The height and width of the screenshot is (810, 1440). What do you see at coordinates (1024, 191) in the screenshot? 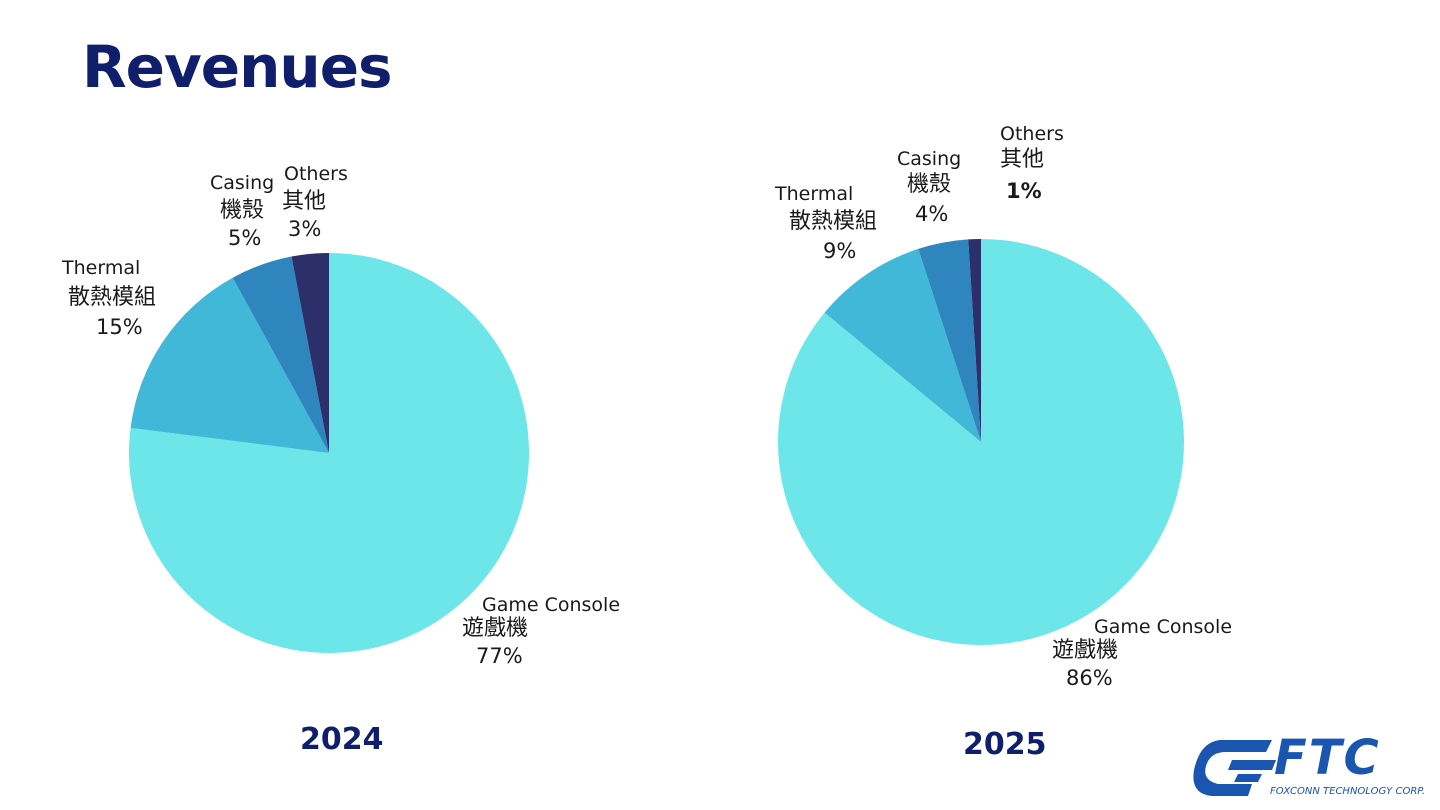
I see `label-2025-others-pct: 1%` at bounding box center [1024, 191].